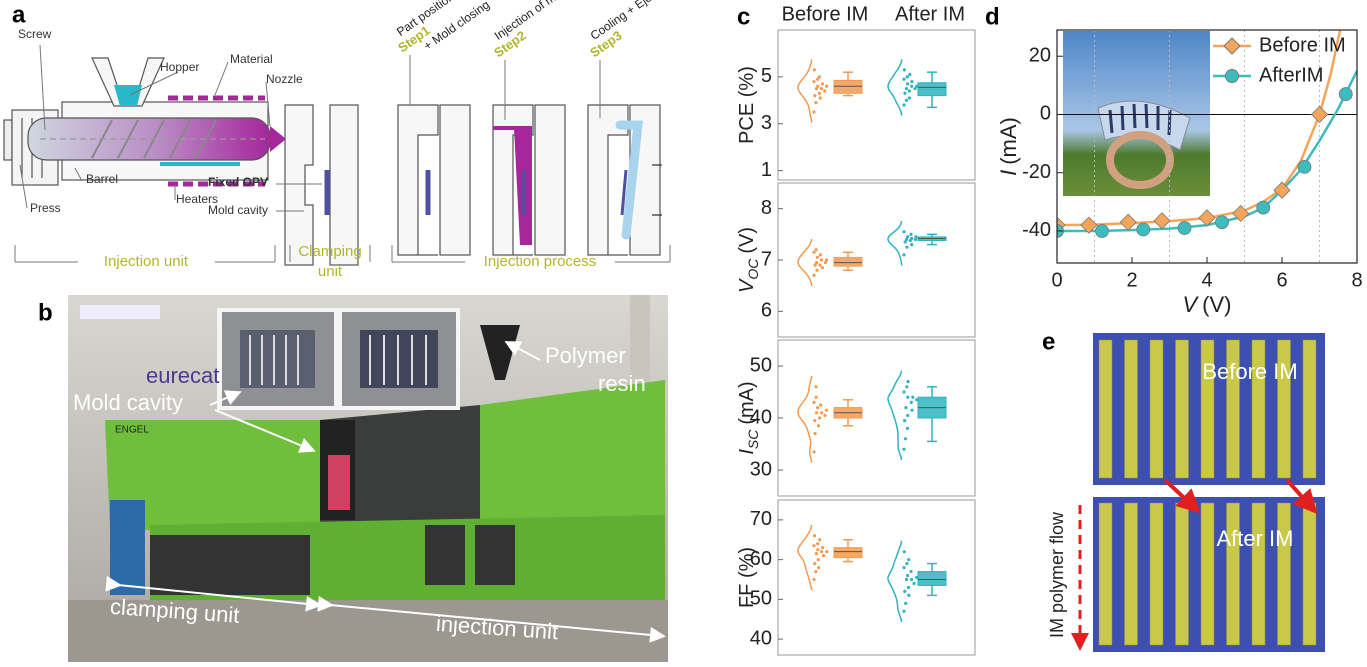  Describe the element at coordinates (766, 311) in the screenshot. I see `y-tick-label: 6` at that location.